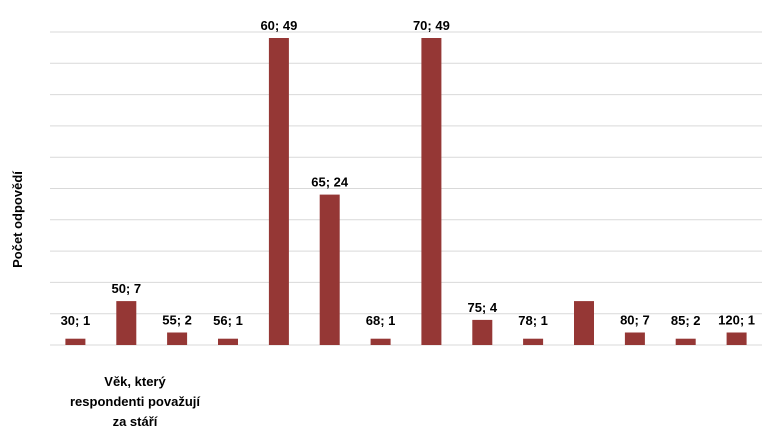 This screenshot has width=775, height=438. Describe the element at coordinates (635, 320) in the screenshot. I see `data-label: 80; 7` at that location.